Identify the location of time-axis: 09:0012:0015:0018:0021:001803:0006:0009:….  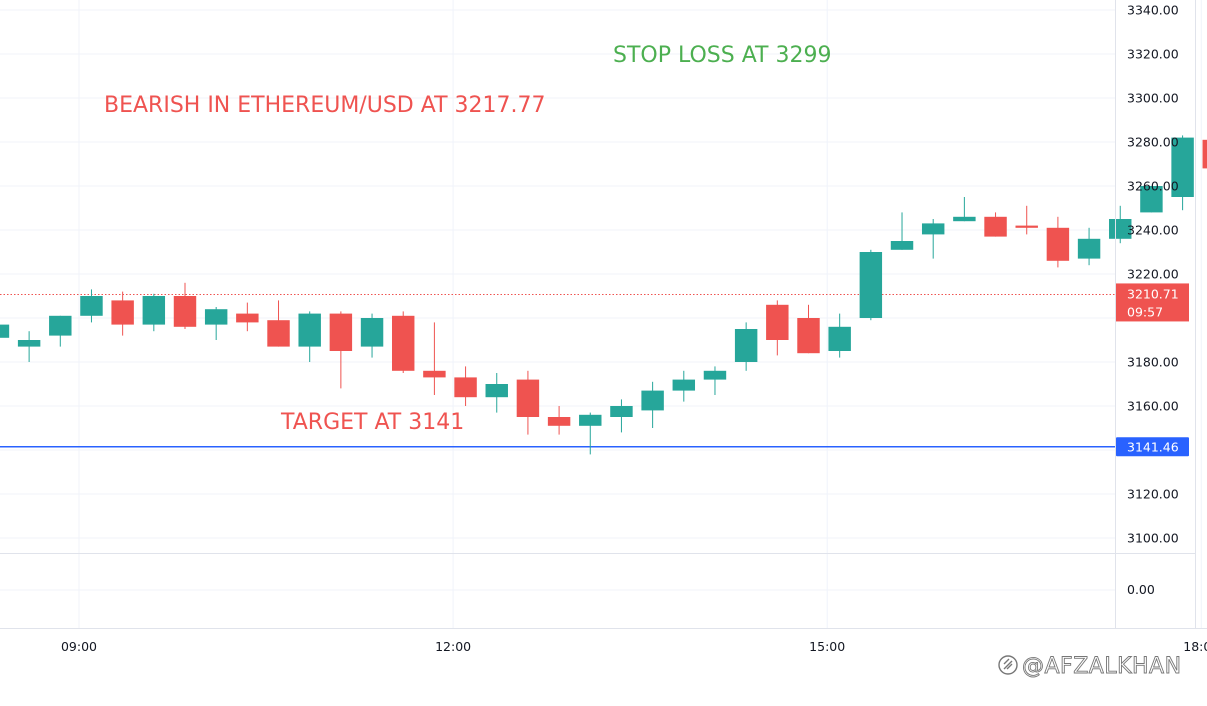
(634, 646).